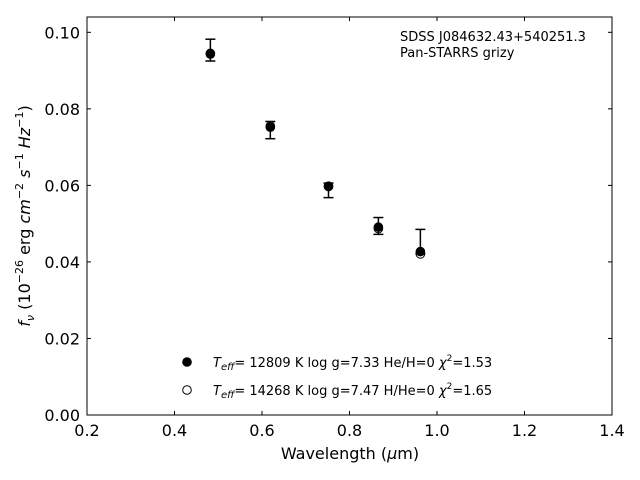  Describe the element at coordinates (62, 109) in the screenshot. I see `y-tick-label: 0.08` at that location.